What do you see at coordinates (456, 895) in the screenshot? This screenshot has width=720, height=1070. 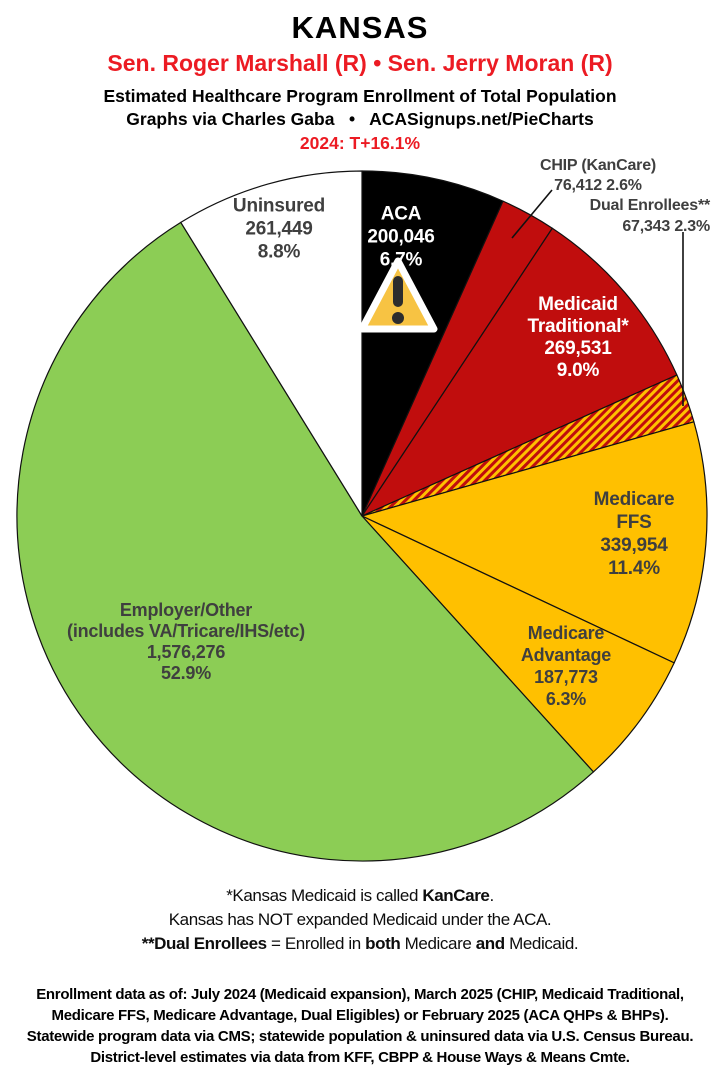 I see `footnote-kancare-bold: KanCare` at bounding box center [456, 895].